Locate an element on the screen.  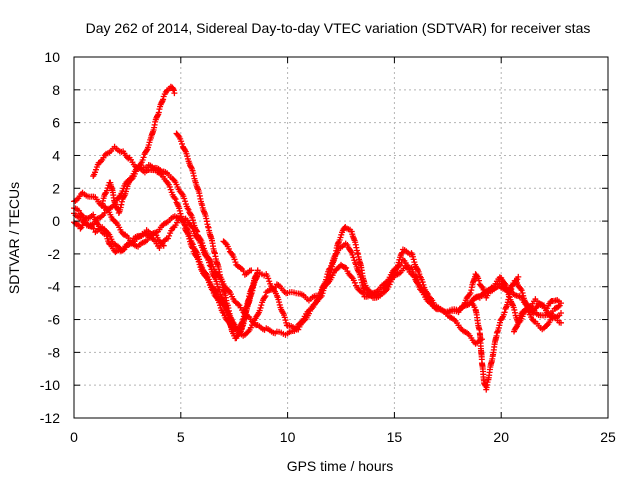
y-axis-label: SDTVAR / TECUs is located at coordinates (14, 238).